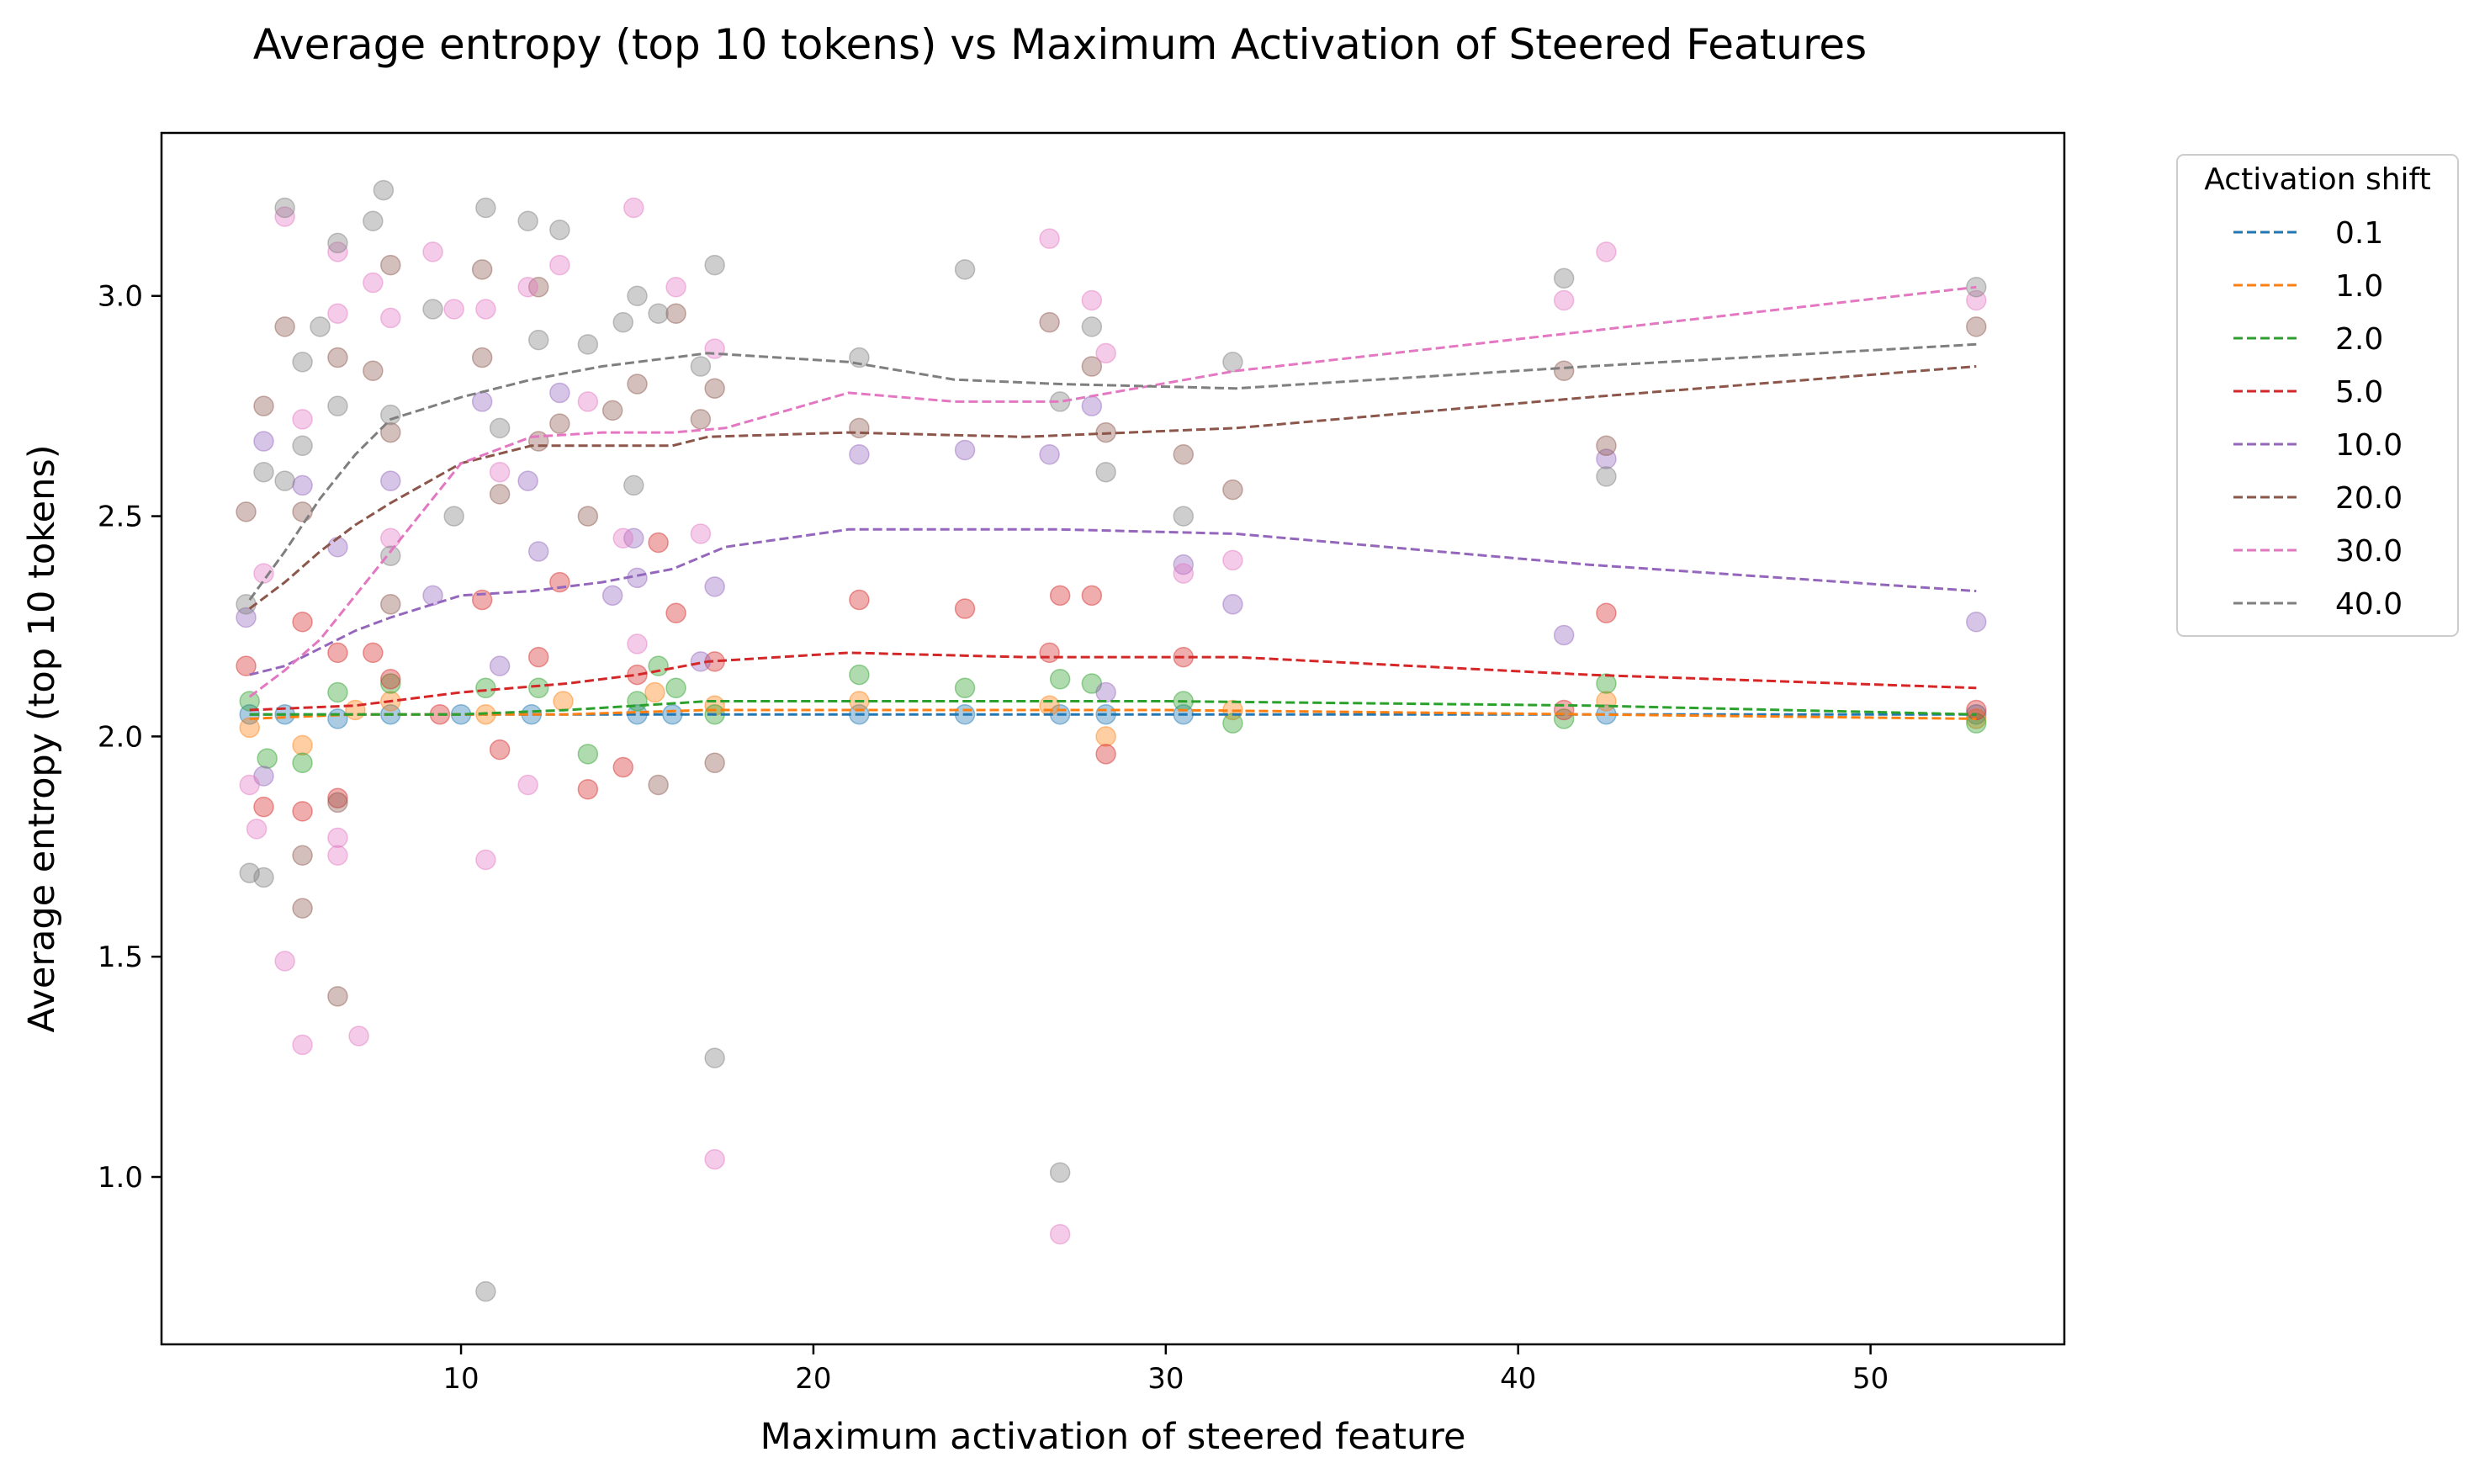 This screenshot has height=1484, width=2490. What do you see at coordinates (120, 1178) in the screenshot?
I see `y-tick-label: 1.0` at bounding box center [120, 1178].